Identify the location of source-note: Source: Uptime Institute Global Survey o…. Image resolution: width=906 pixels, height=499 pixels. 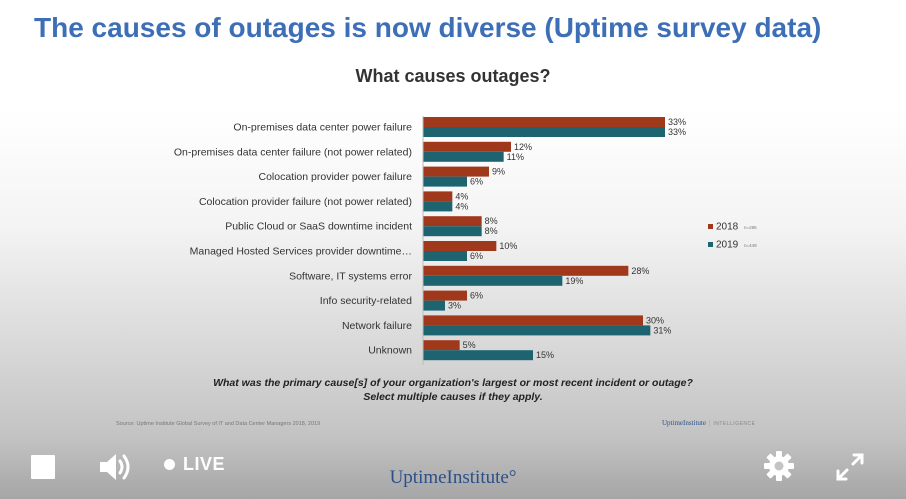
(218, 424).